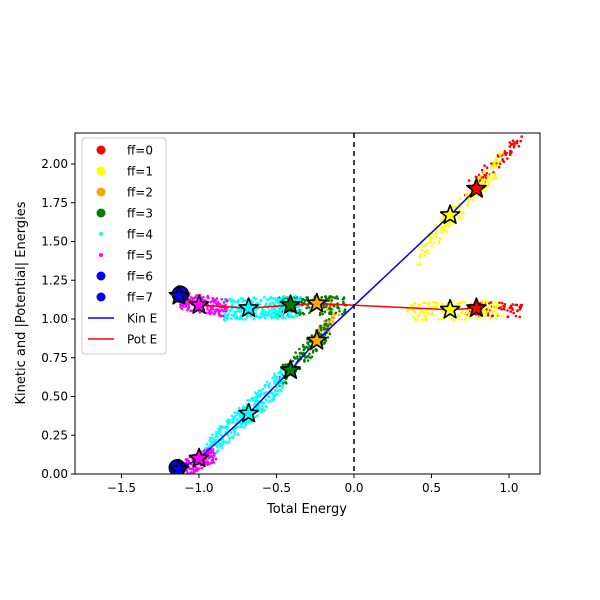 The height and width of the screenshot is (600, 600). I want to click on y-tick-label: 1.00, so click(54, 319).